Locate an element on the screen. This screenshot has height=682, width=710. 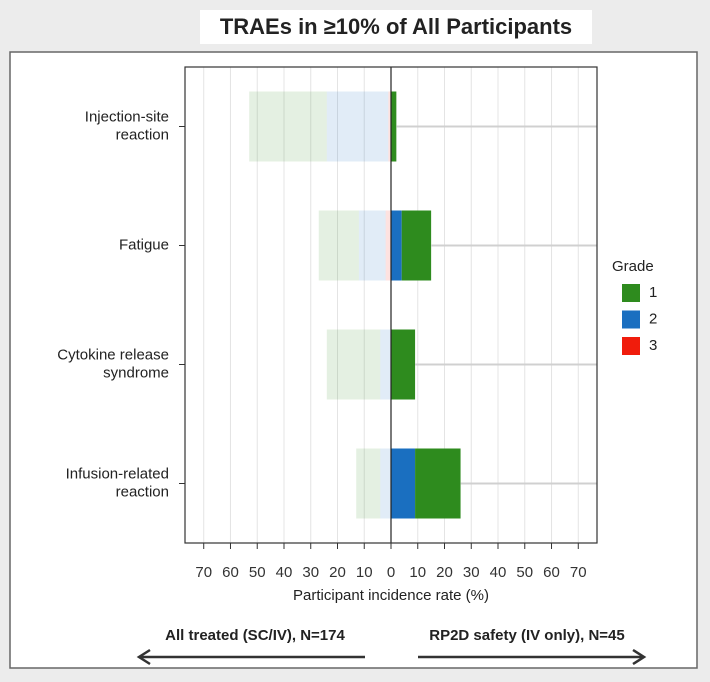
chart-title: TRAEs in ≥10% of All Participants is located at coordinates (396, 26).